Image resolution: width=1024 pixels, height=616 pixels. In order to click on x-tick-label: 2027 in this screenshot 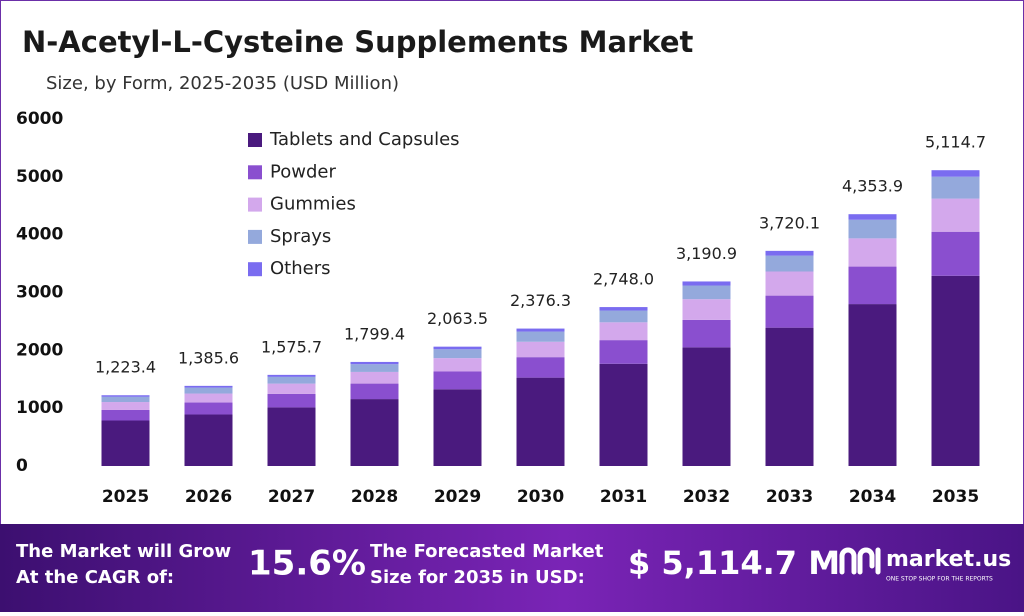, I will do `click(291, 497)`.